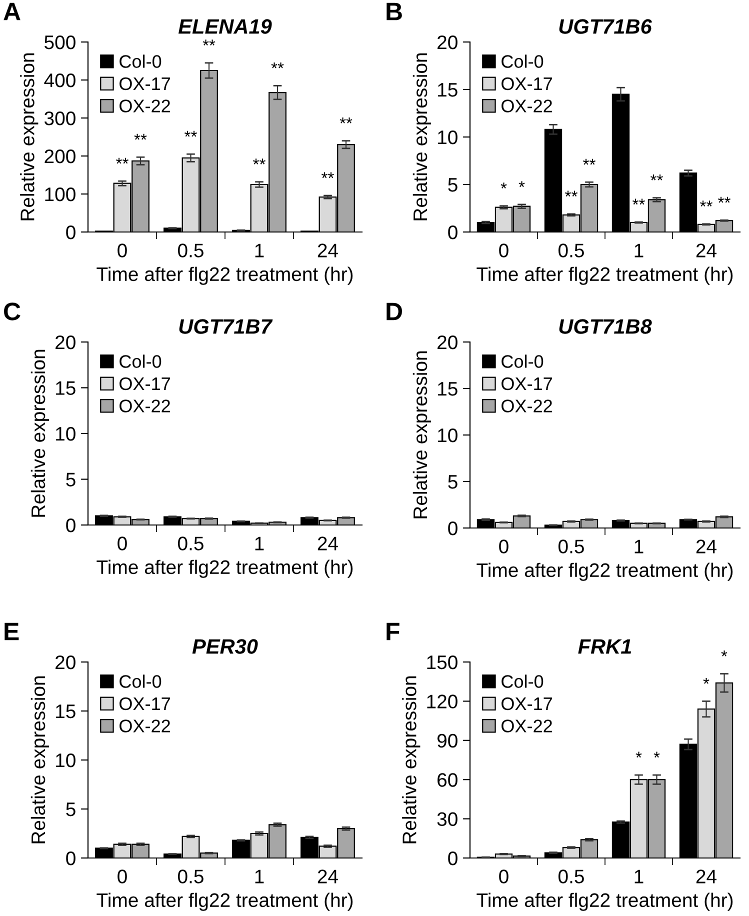 The width and height of the screenshot is (749, 916). Describe the element at coordinates (12, 11) in the screenshot. I see `text: A` at that location.